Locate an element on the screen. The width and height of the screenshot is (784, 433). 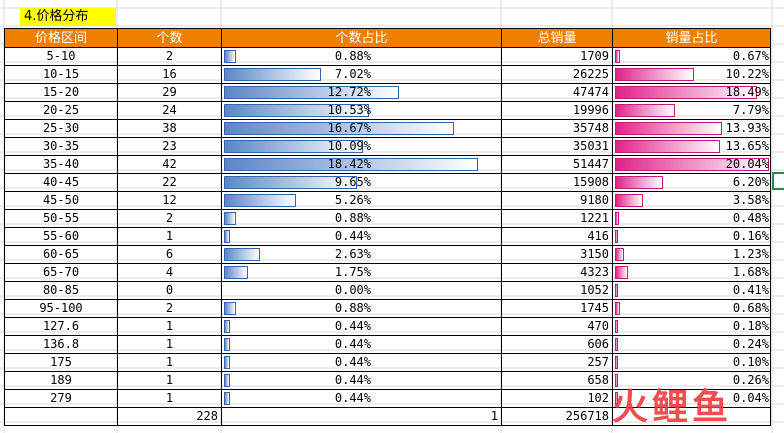
cell-total-sales: 4323 is located at coordinates (557, 272).